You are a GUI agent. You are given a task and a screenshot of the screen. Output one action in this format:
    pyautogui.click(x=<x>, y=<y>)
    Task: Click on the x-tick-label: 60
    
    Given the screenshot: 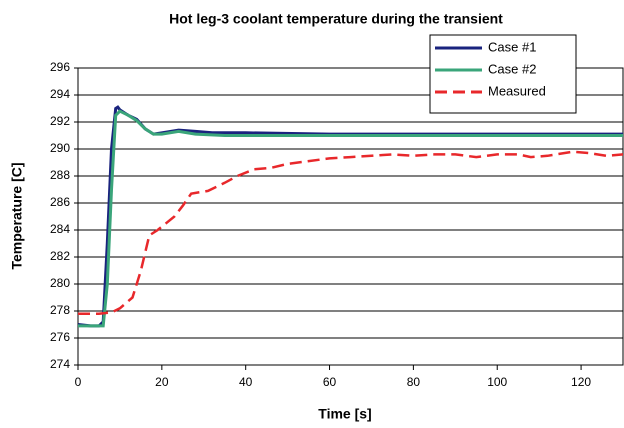 What is the action you would take?
    pyautogui.click(x=330, y=382)
    